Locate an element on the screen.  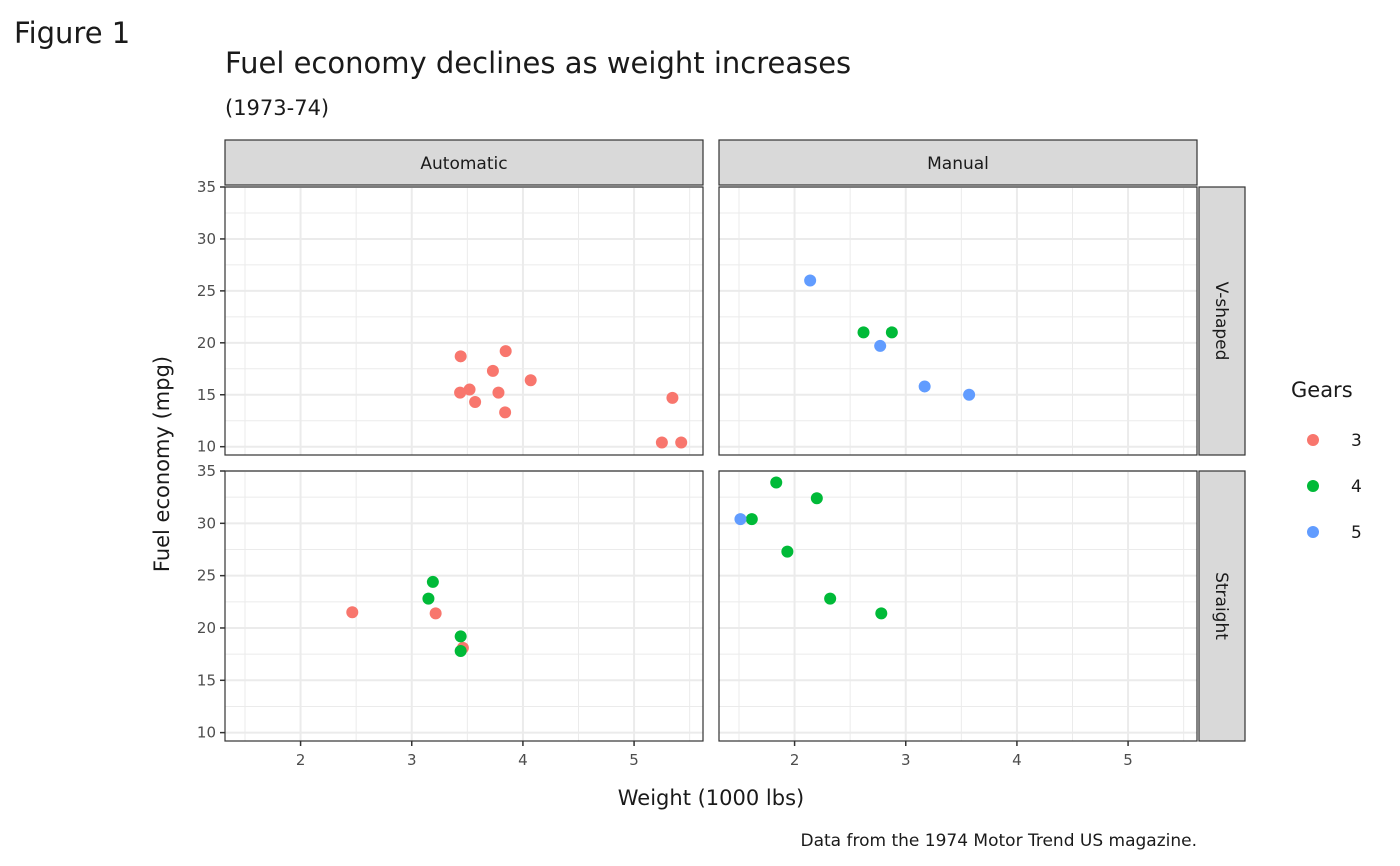
chart-subtitle: (1973-74) is located at coordinates (277, 108).